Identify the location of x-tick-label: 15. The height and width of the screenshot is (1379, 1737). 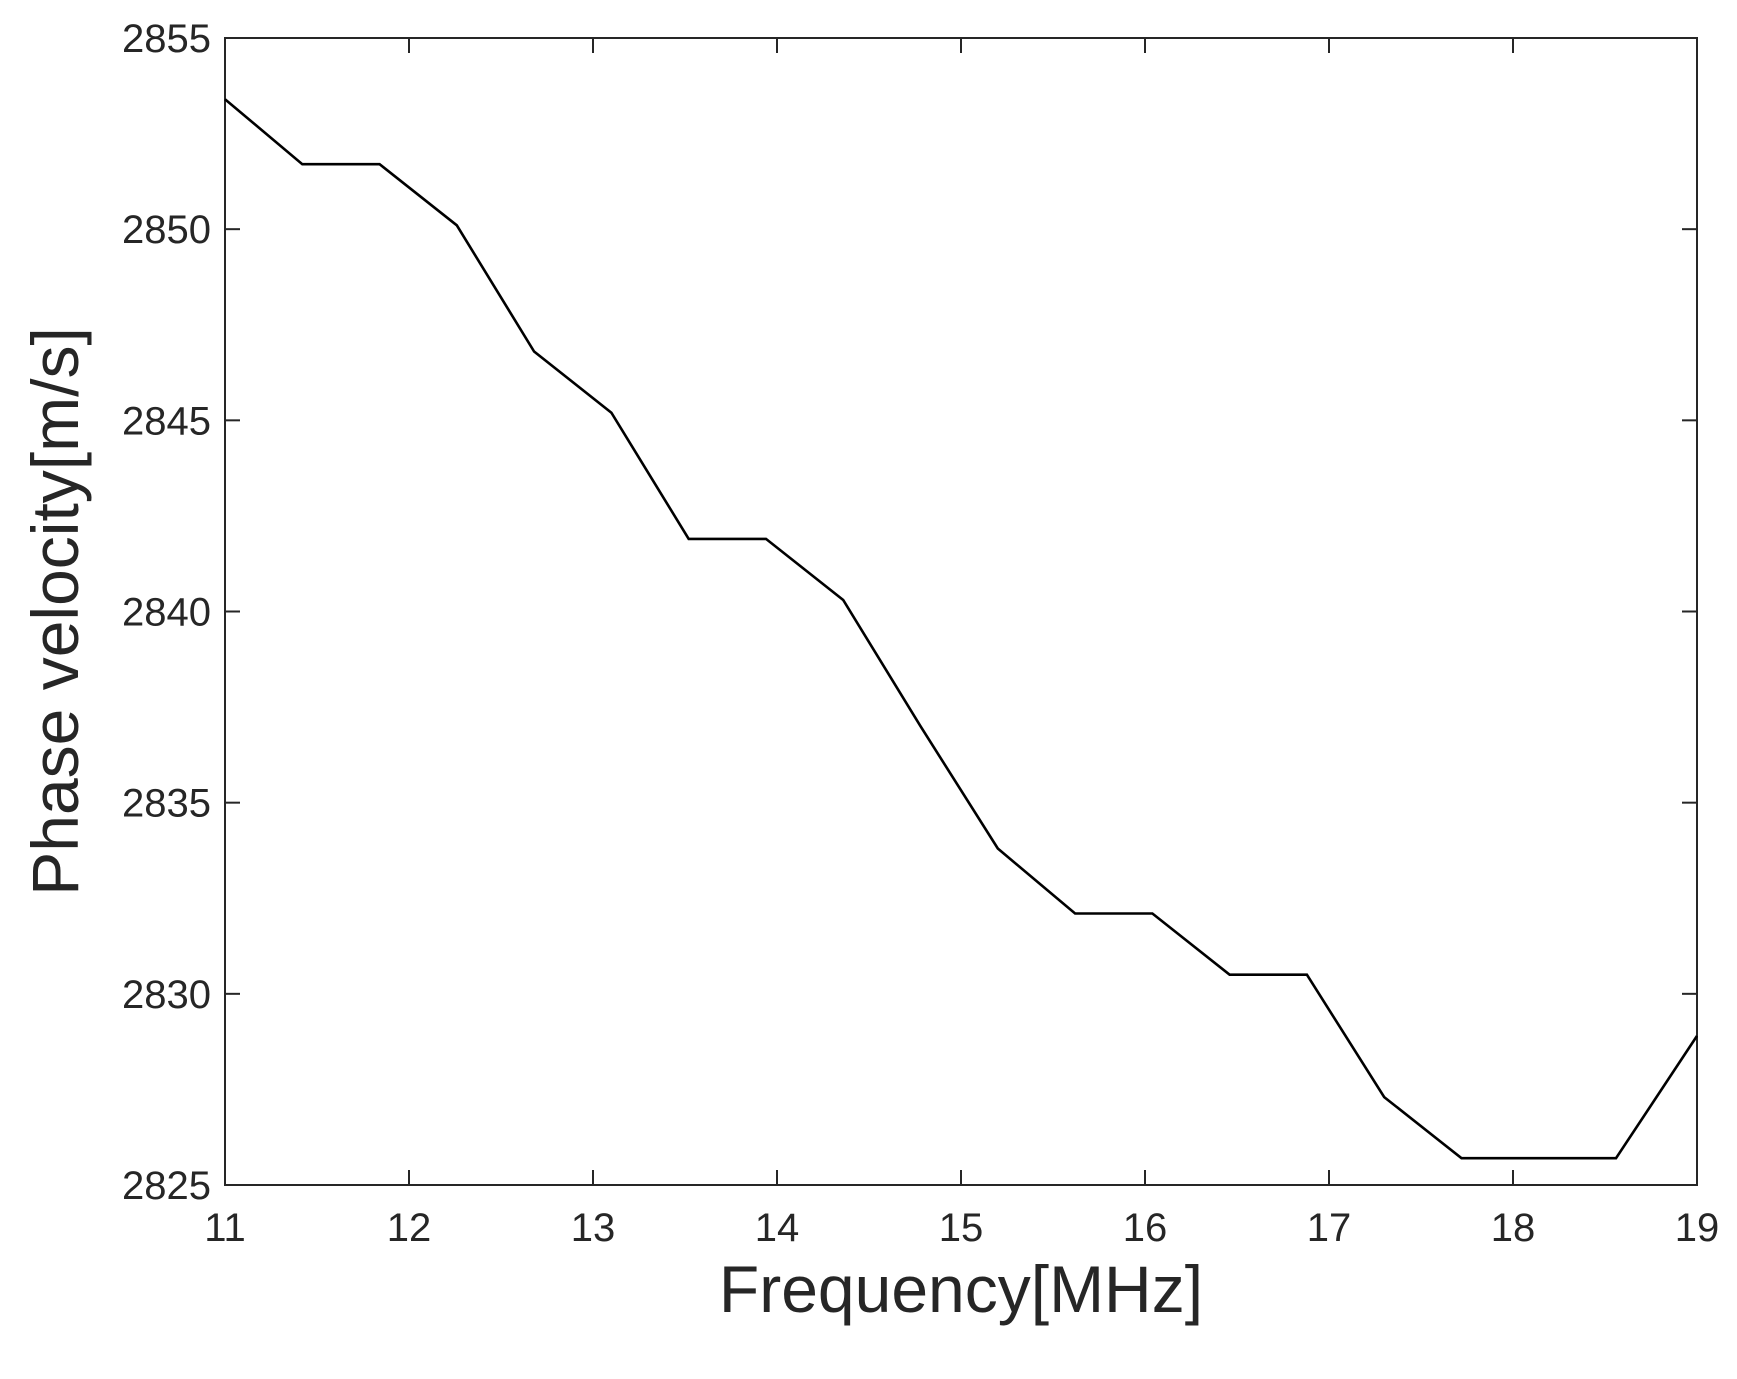
(961, 1228).